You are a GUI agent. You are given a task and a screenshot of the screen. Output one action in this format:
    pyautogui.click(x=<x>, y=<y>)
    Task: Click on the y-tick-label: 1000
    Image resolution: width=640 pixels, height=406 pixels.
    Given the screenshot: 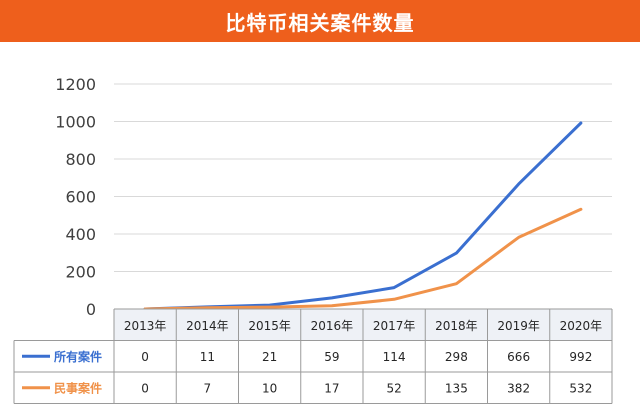 What is the action you would take?
    pyautogui.click(x=75, y=122)
    